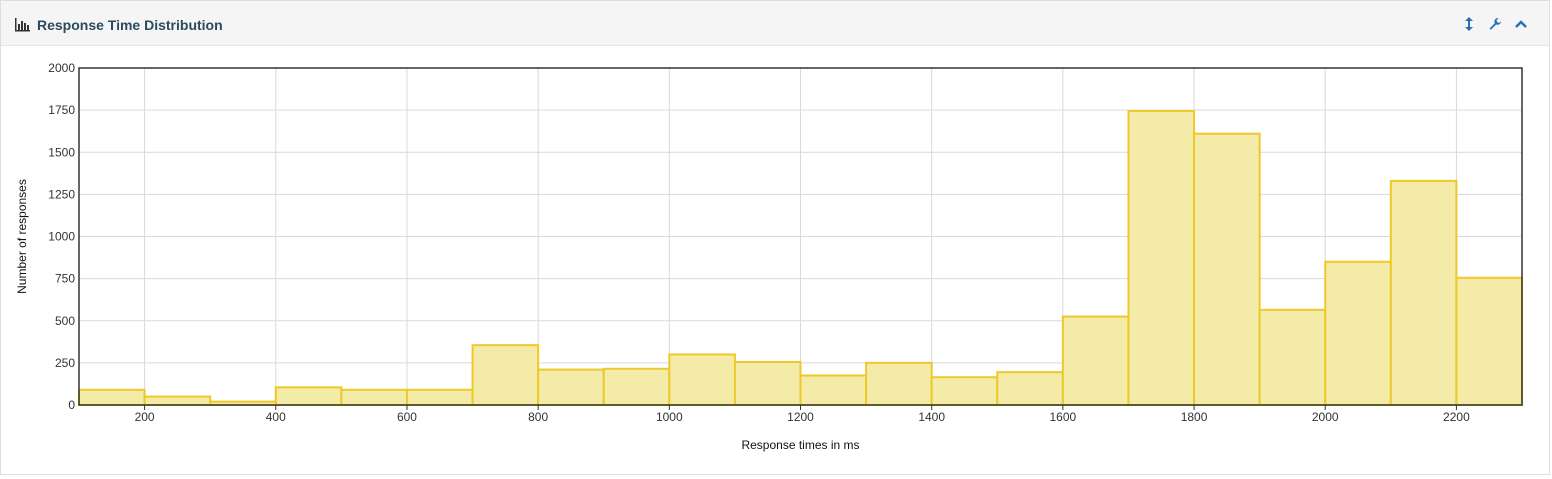  What do you see at coordinates (407, 417) in the screenshot?
I see `x-tick-label: 600` at bounding box center [407, 417].